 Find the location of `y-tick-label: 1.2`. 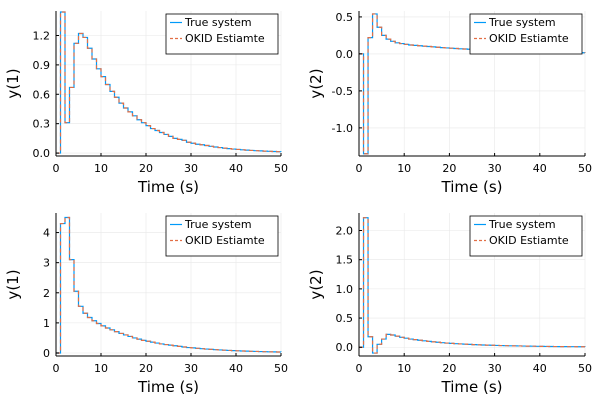

y-tick-label: 1.2 is located at coordinates (42, 35).